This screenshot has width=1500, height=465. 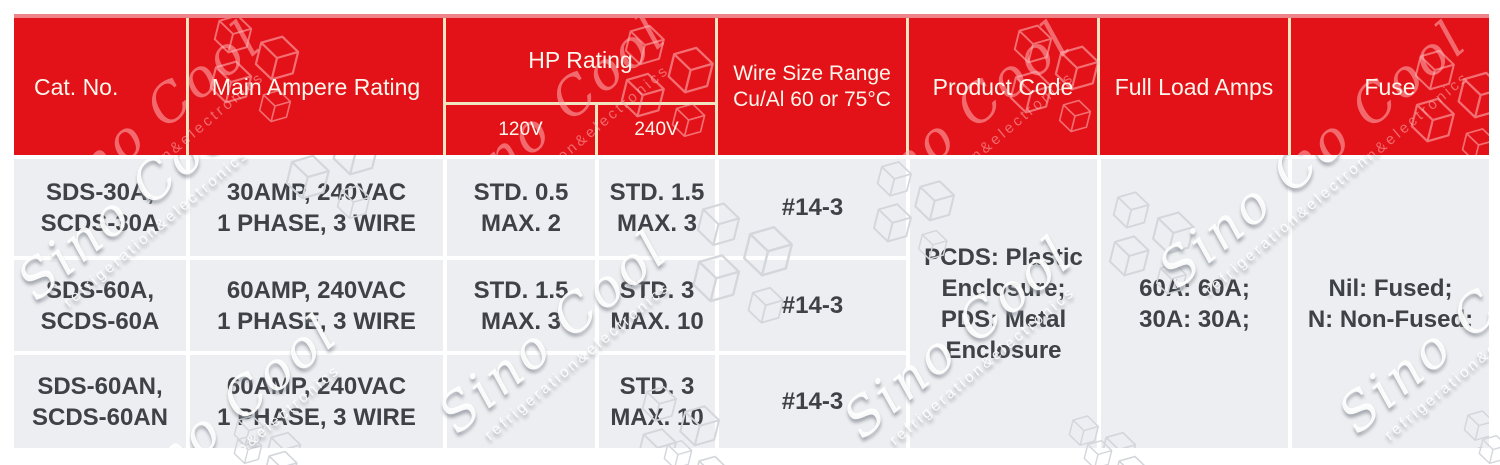 What do you see at coordinates (657, 305) in the screenshot?
I see `cell-hp-240v-row2: STD. 3 MAX. 10` at bounding box center [657, 305].